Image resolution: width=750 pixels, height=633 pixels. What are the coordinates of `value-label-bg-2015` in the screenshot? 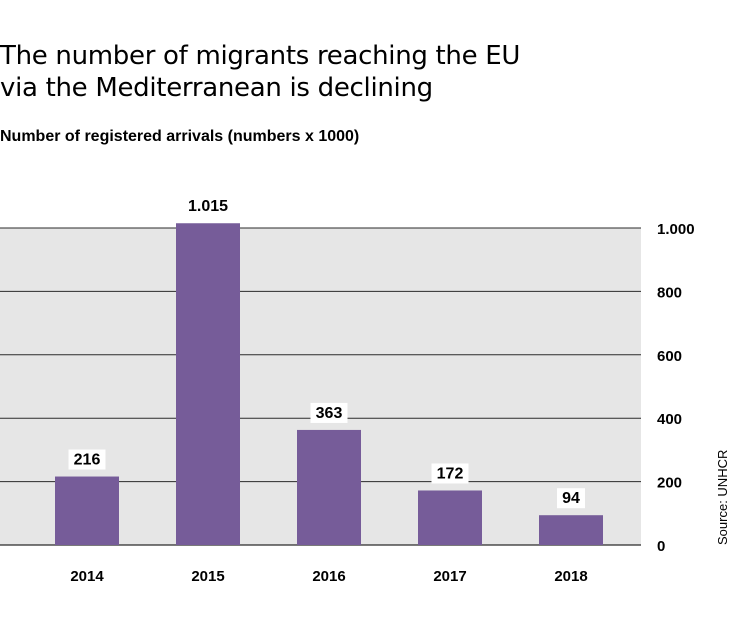 It's located at (208, 206).